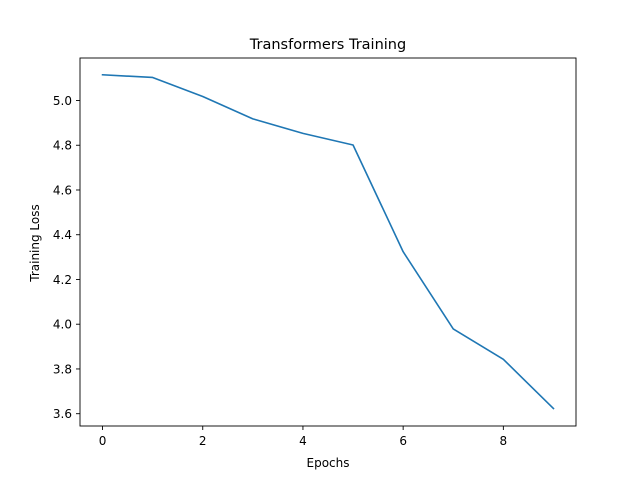  What do you see at coordinates (328, 463) in the screenshot?
I see `x-axis-label: Epochs` at bounding box center [328, 463].